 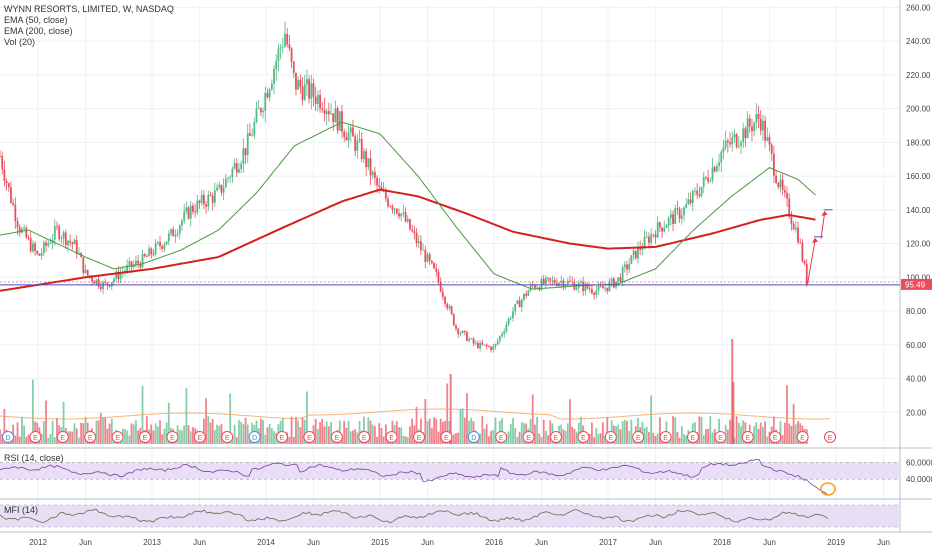 I want to click on price-tick-label: 60.00, so click(x=916, y=345).